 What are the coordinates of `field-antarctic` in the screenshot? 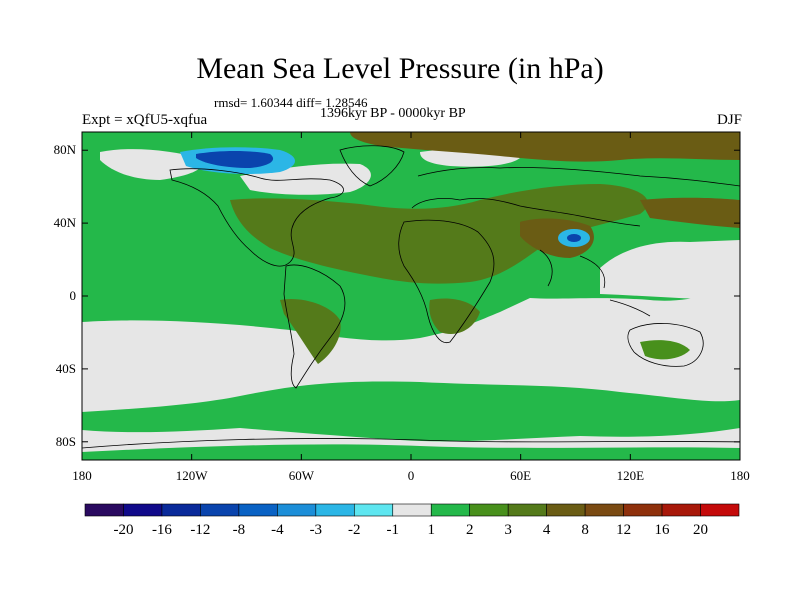 It's located at (411, 452).